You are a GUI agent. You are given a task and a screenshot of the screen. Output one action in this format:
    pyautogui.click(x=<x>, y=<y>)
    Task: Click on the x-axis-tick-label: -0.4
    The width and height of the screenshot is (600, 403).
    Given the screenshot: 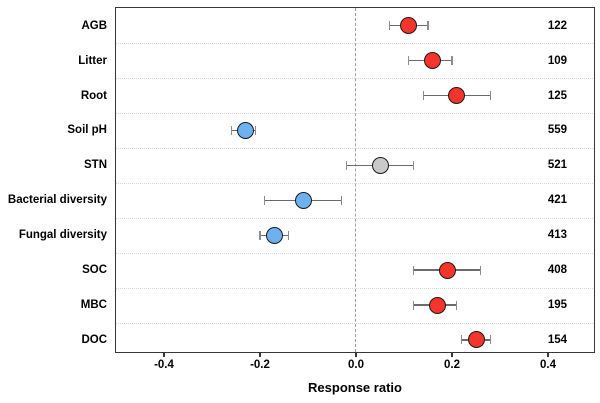 What is the action you would take?
    pyautogui.click(x=164, y=365)
    